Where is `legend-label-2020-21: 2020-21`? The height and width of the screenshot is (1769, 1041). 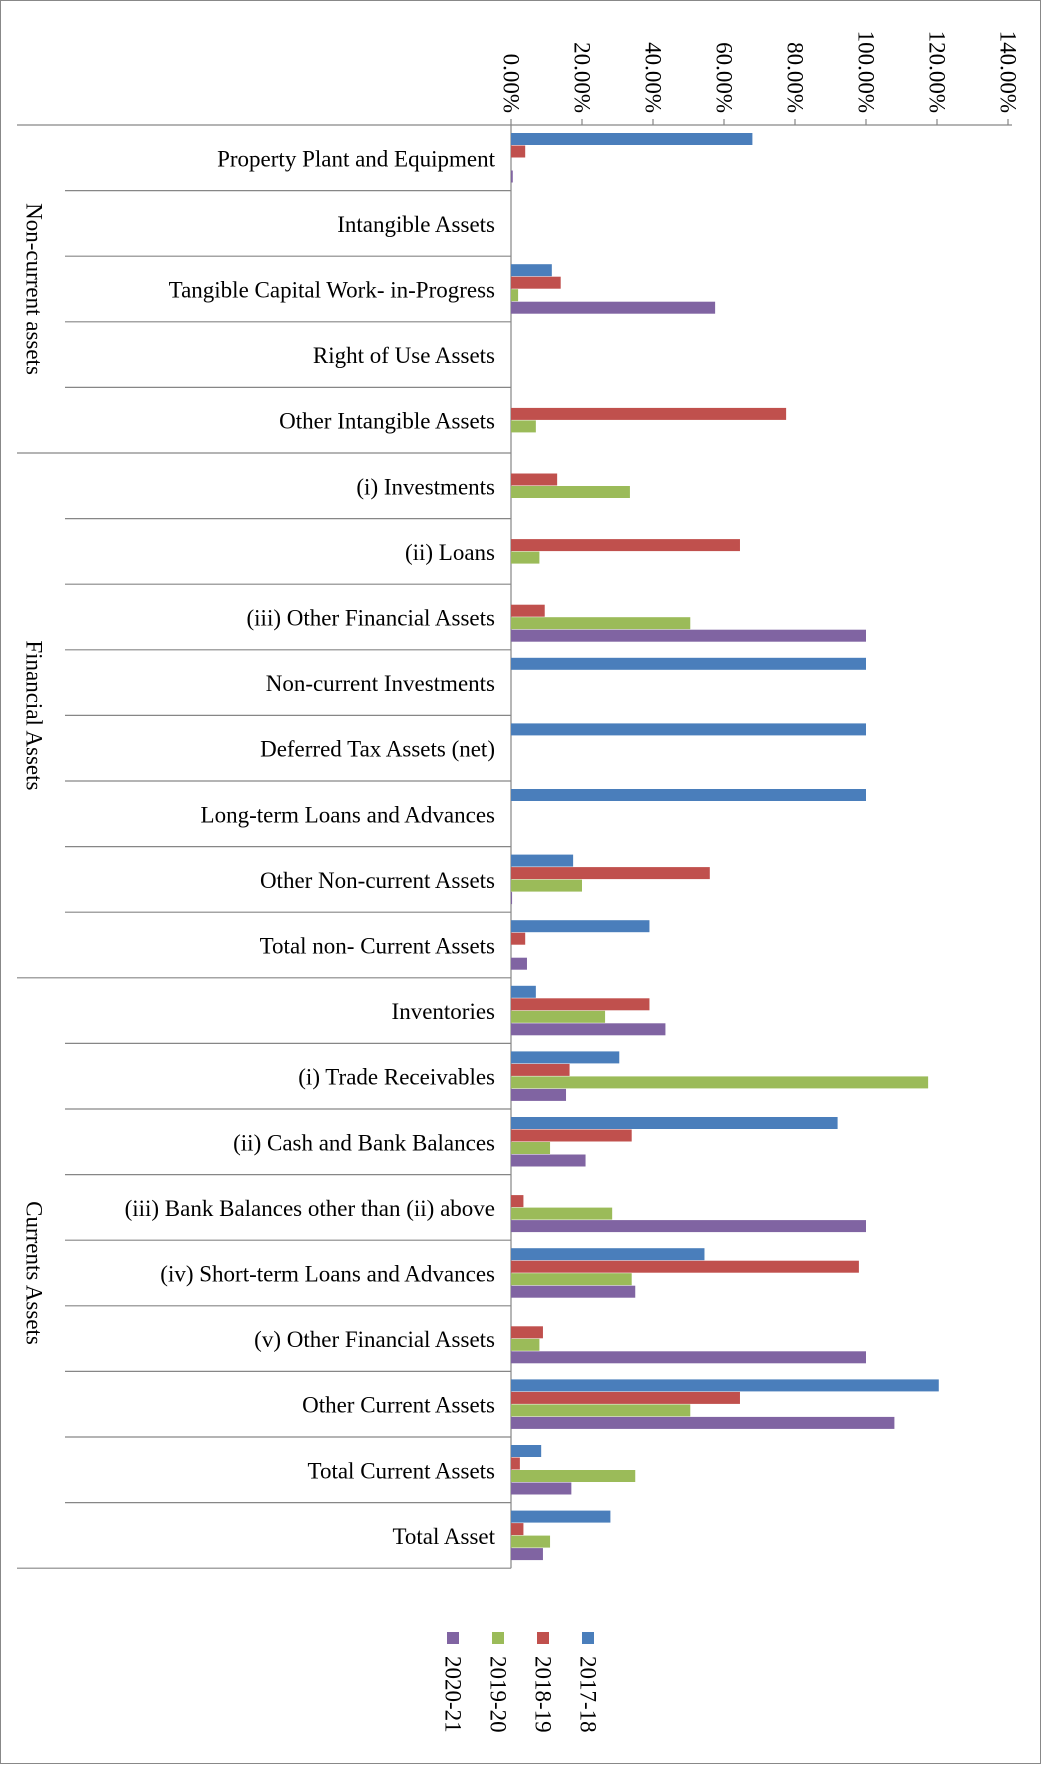
legend-label-2020-21: 2020-21 is located at coordinates (453, 1694).